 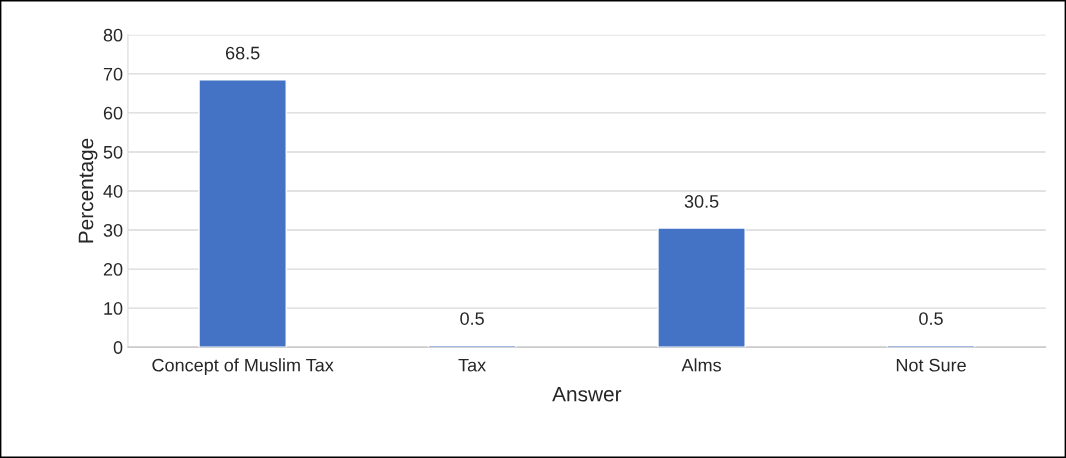 What do you see at coordinates (113, 152) in the screenshot?
I see `y-tick-label: 50` at bounding box center [113, 152].